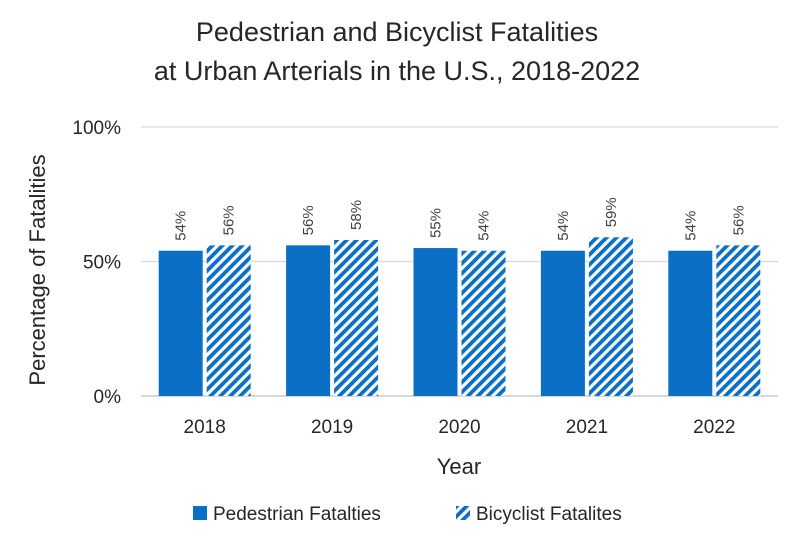  Describe the element at coordinates (102, 263) in the screenshot. I see `y-tick-label: 50%` at that location.